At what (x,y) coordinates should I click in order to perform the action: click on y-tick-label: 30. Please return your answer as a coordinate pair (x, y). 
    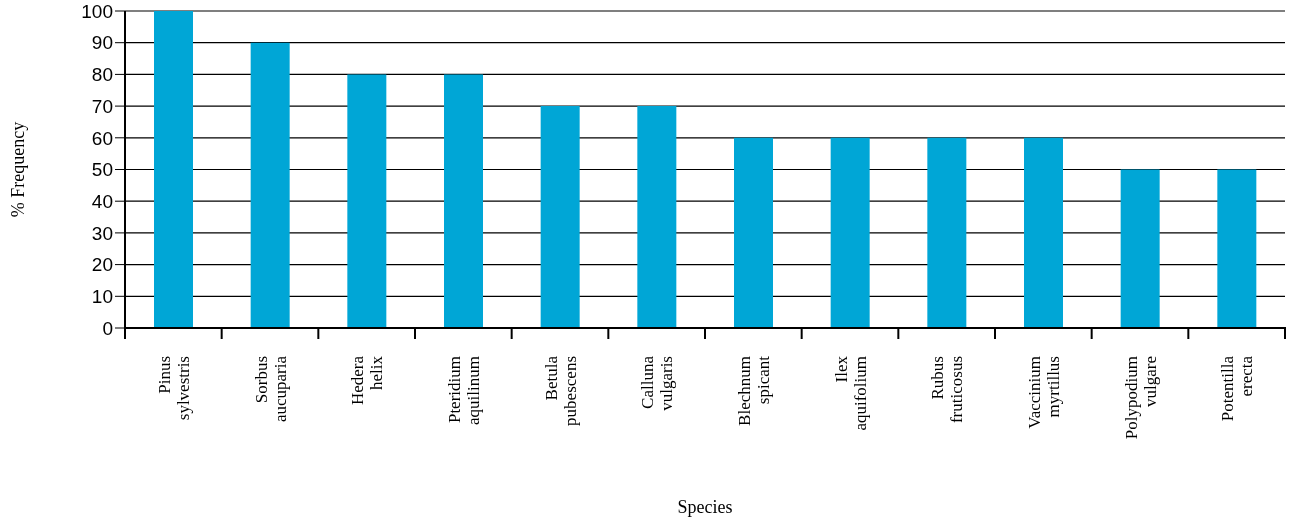
    Looking at the image, I should click on (102, 233).